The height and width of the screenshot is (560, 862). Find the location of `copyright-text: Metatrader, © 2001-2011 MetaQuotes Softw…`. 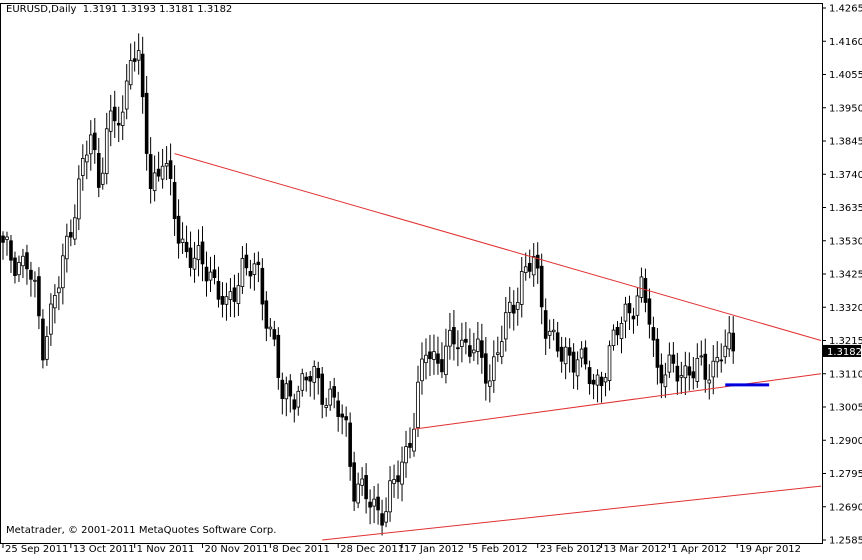

copyright-text: Metatrader, © 2001-2011 MetaQuotes Softw… is located at coordinates (141, 530).